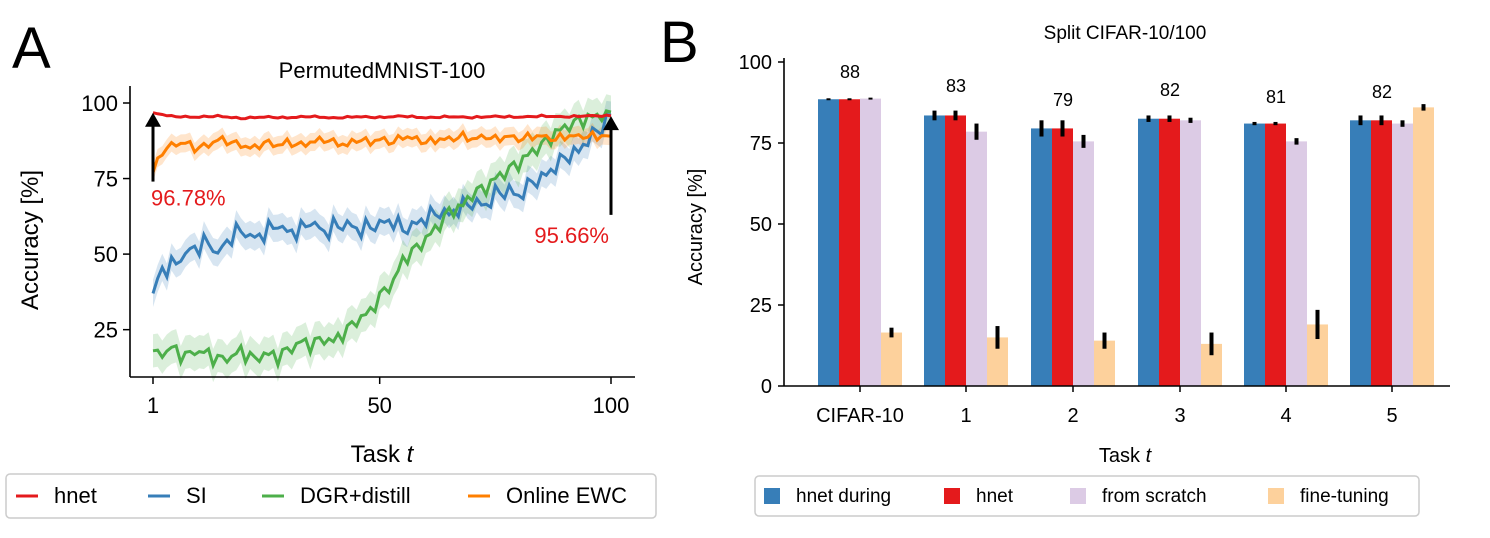 The height and width of the screenshot is (538, 1490). What do you see at coordinates (571, 235) in the screenshot?
I see `annotation-label: 95.66%` at bounding box center [571, 235].